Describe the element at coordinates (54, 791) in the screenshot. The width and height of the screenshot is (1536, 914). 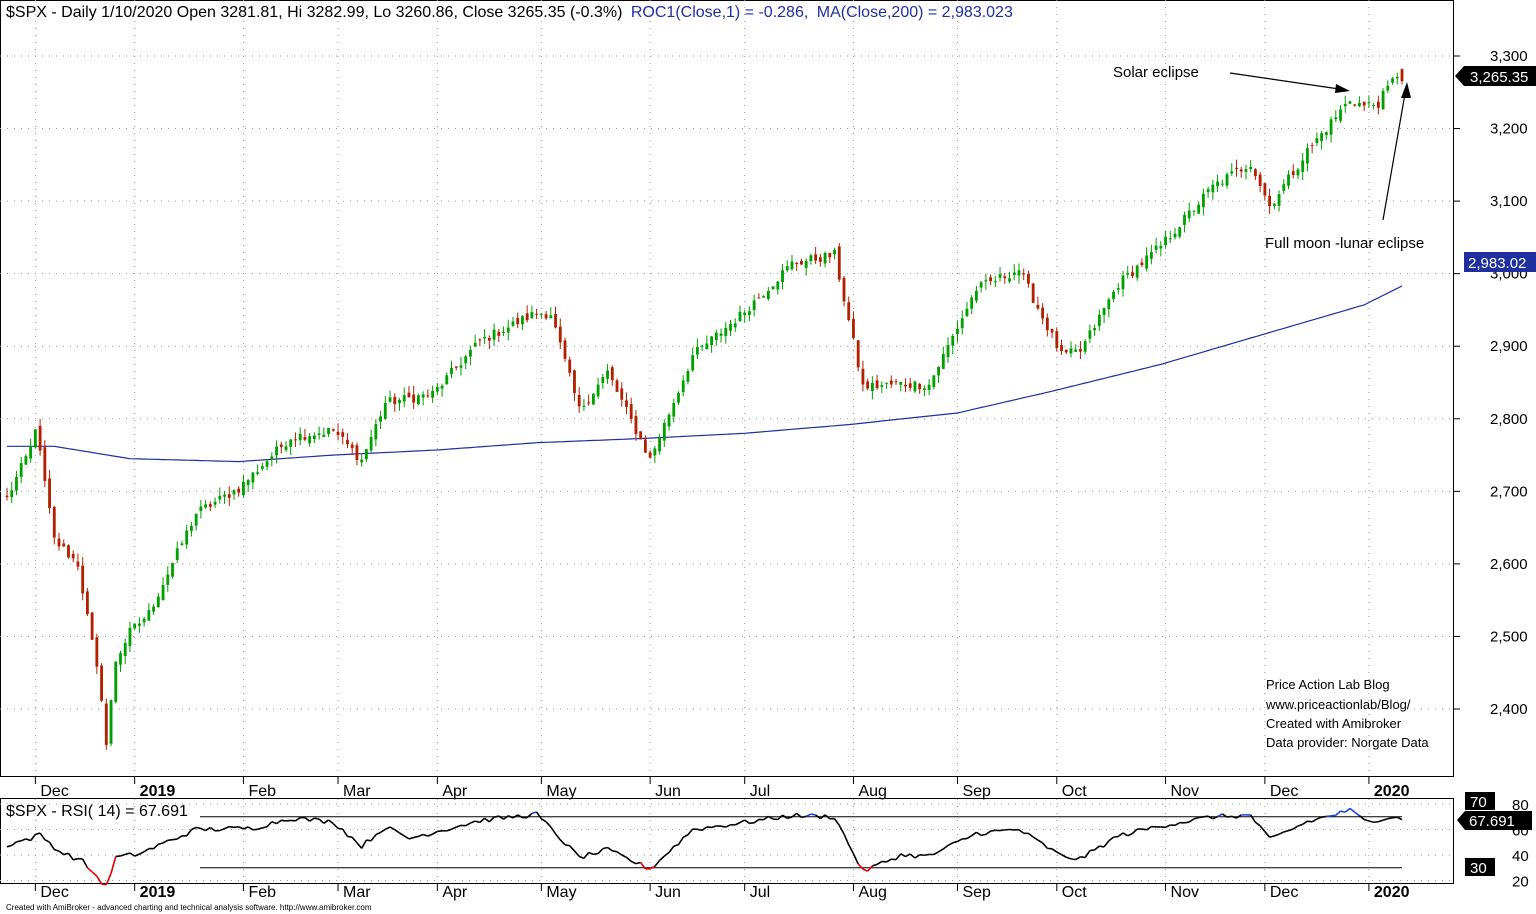
I see `price-x-label: Dec` at that location.